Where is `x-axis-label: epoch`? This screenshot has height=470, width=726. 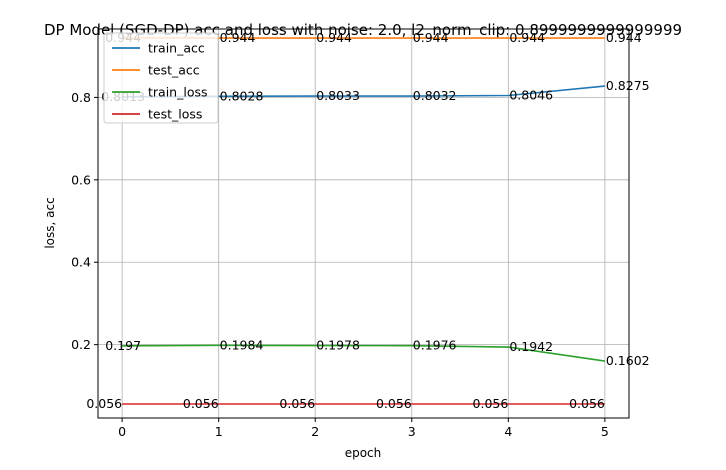
x-axis-label: epoch is located at coordinates (363, 453).